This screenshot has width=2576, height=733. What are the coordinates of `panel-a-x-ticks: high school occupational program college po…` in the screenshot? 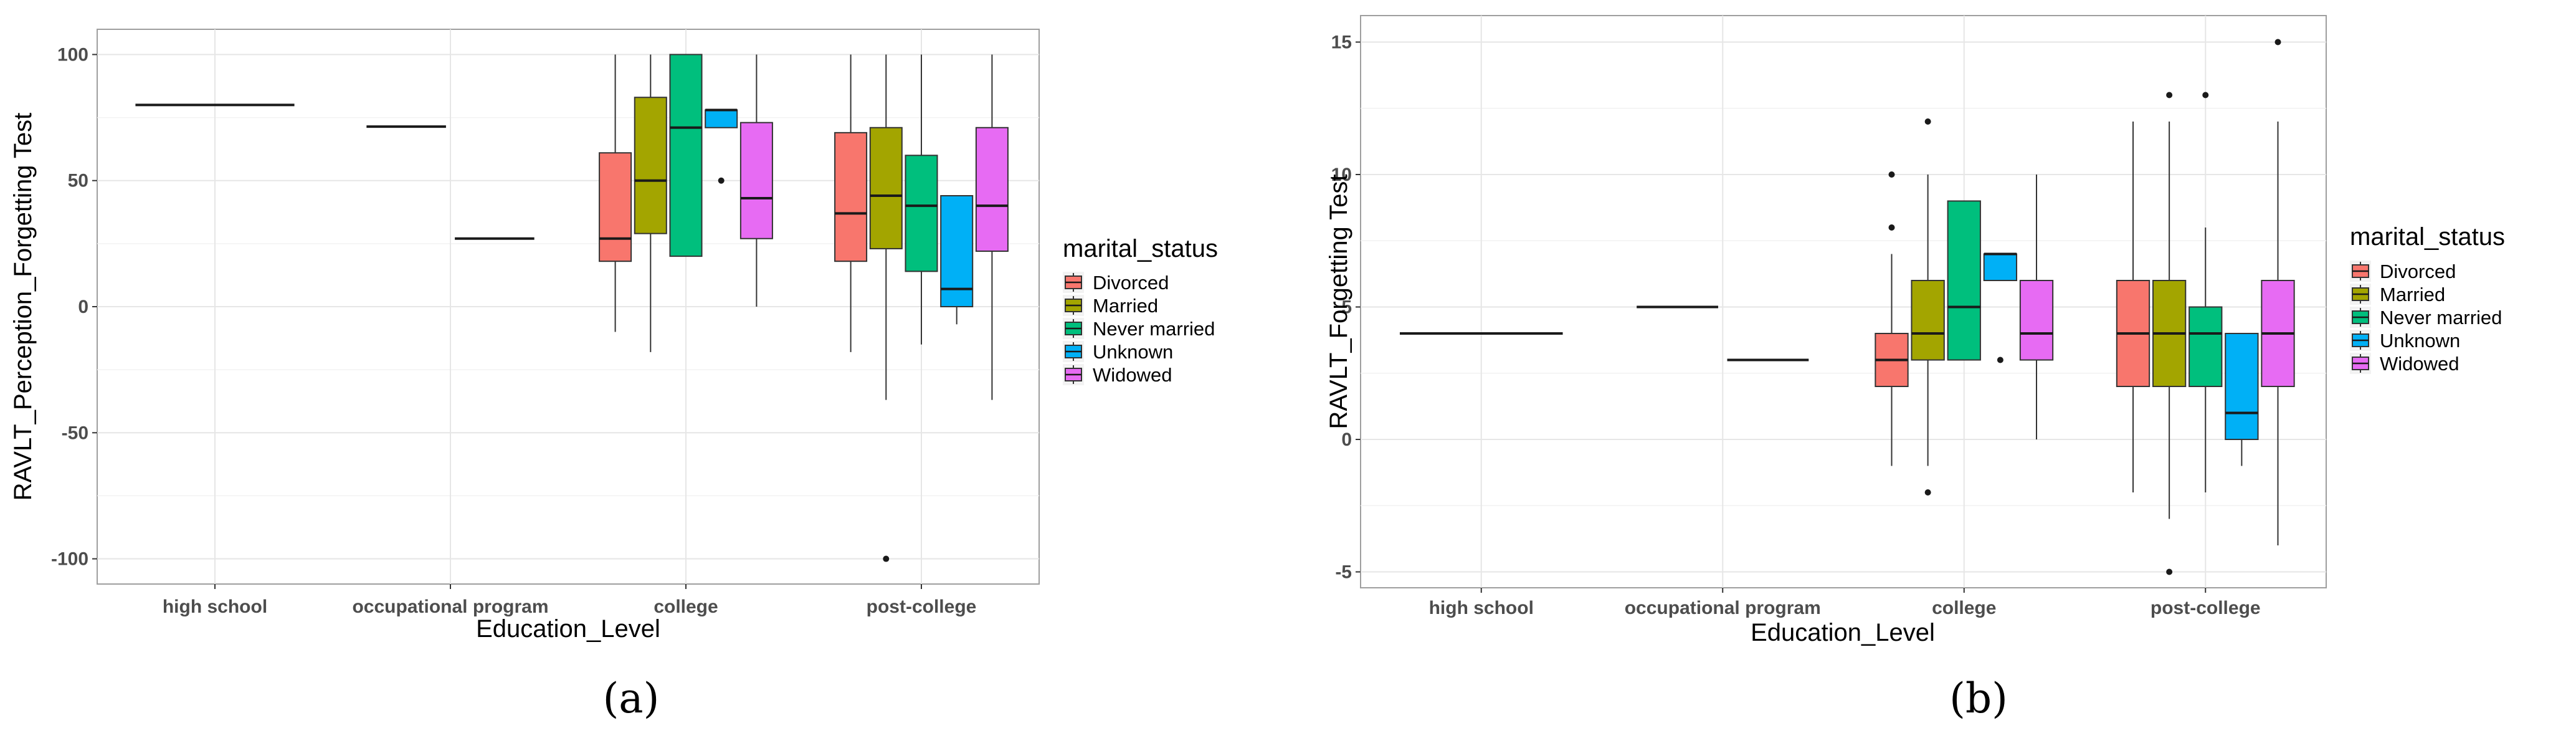 It's located at (570, 601).